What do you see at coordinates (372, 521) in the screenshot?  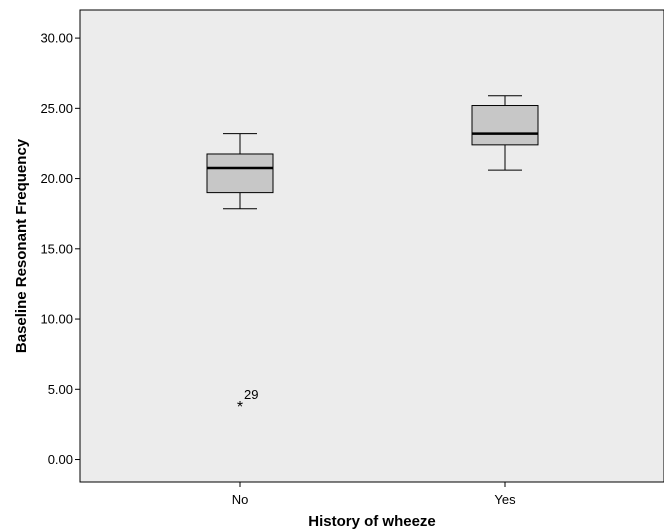 I see `x-axis-title: History of wheeze` at bounding box center [372, 521].